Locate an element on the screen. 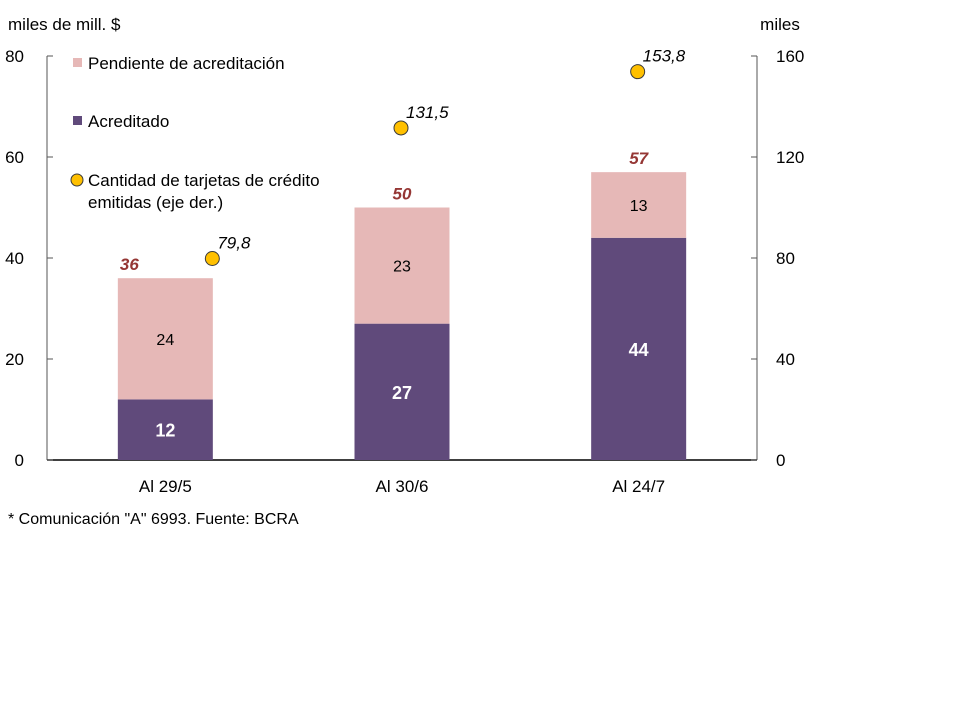 Image resolution: width=960 pixels, height=720 pixels. x-tick-label: Al 29/5 is located at coordinates (165, 486).